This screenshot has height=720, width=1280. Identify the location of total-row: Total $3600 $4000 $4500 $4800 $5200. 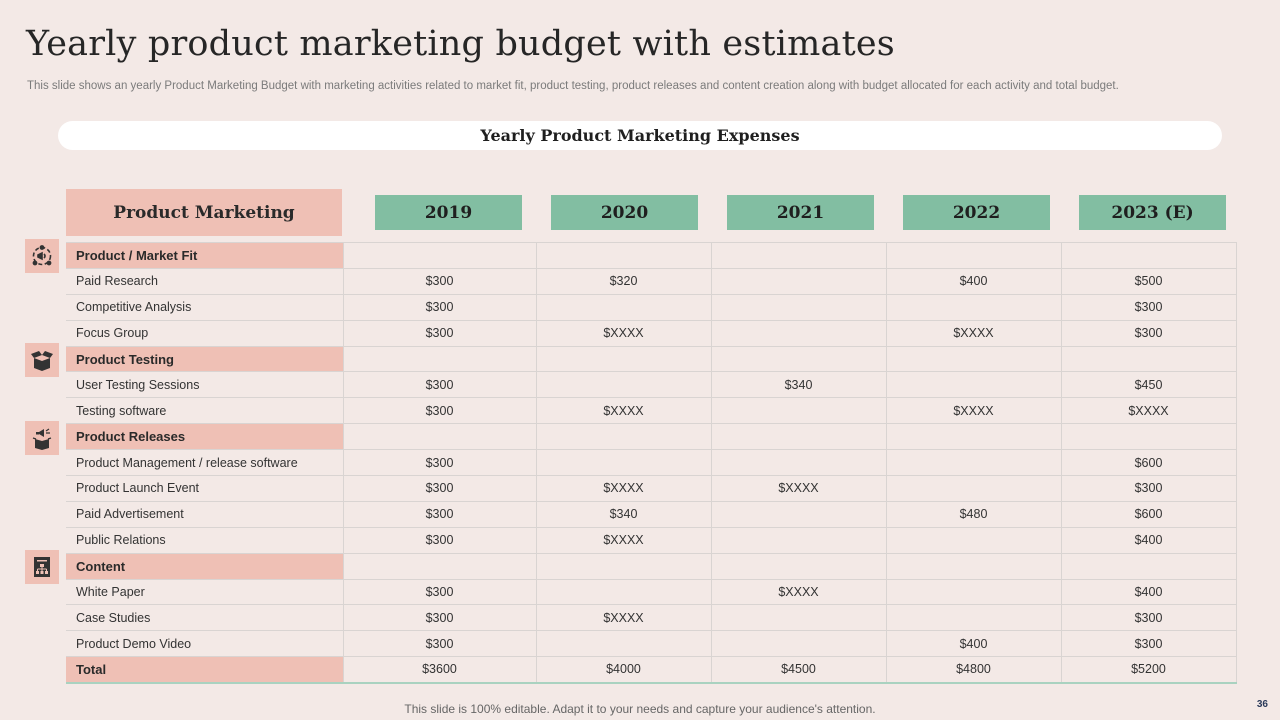
(651, 670).